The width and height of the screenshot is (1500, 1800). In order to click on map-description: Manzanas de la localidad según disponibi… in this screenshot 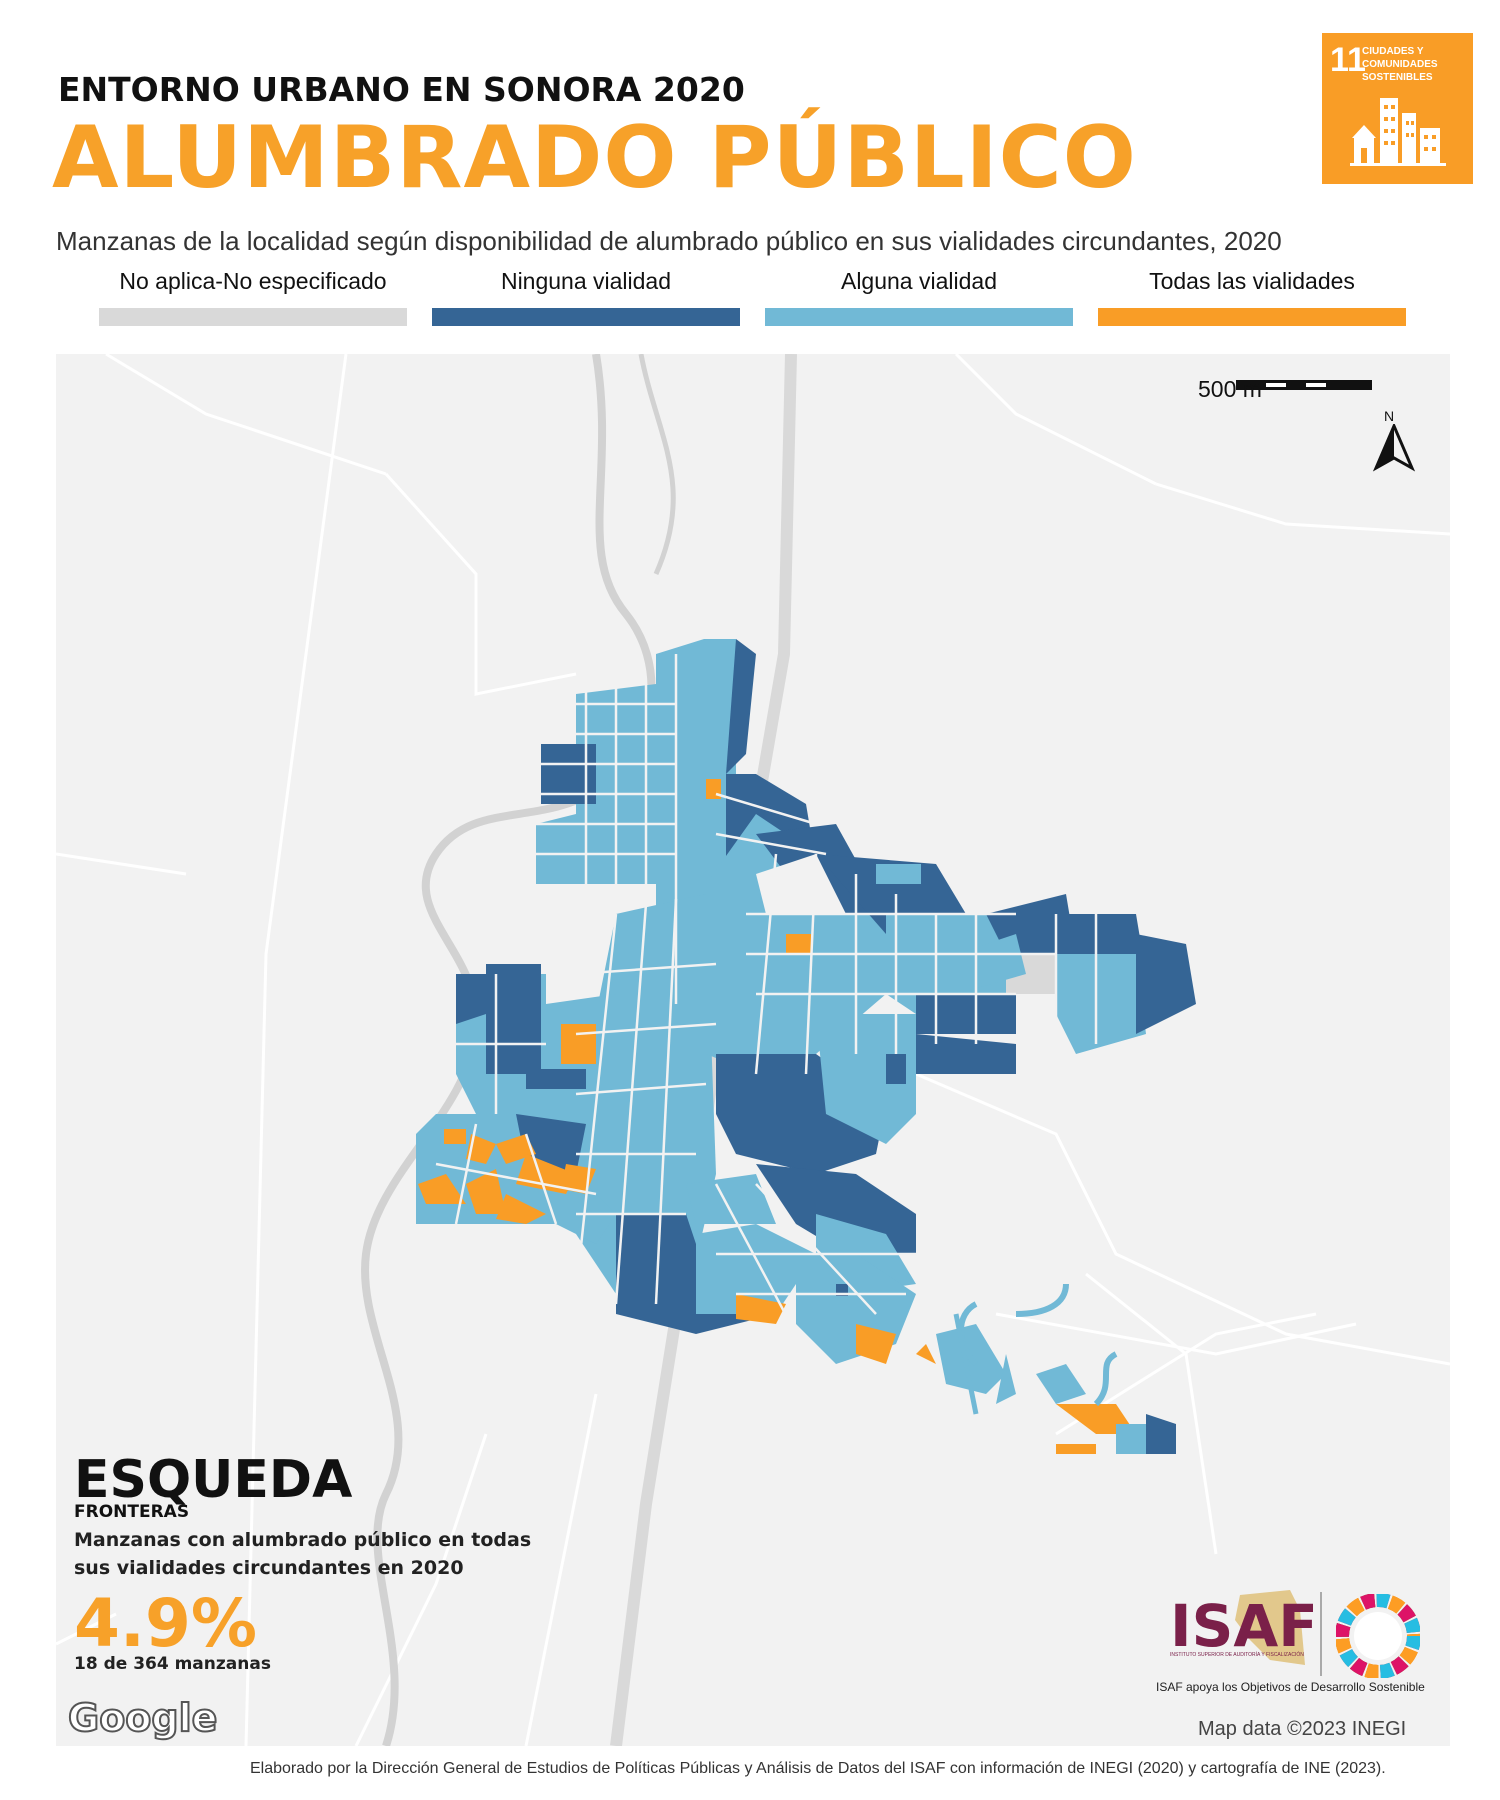, I will do `click(669, 241)`.